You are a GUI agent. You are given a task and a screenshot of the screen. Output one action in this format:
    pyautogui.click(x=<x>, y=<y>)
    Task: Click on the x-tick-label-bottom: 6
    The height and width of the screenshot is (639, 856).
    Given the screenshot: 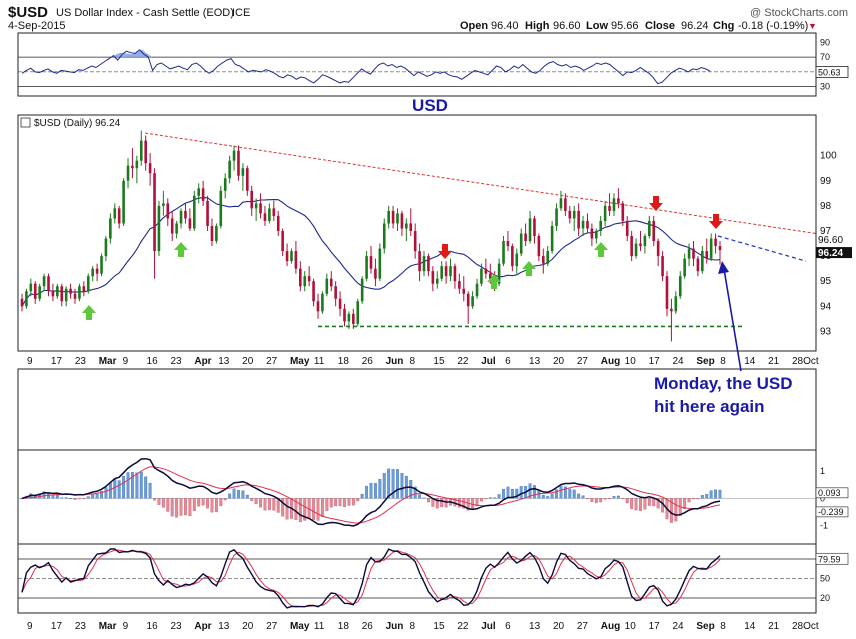 What is the action you would take?
    pyautogui.click(x=508, y=626)
    